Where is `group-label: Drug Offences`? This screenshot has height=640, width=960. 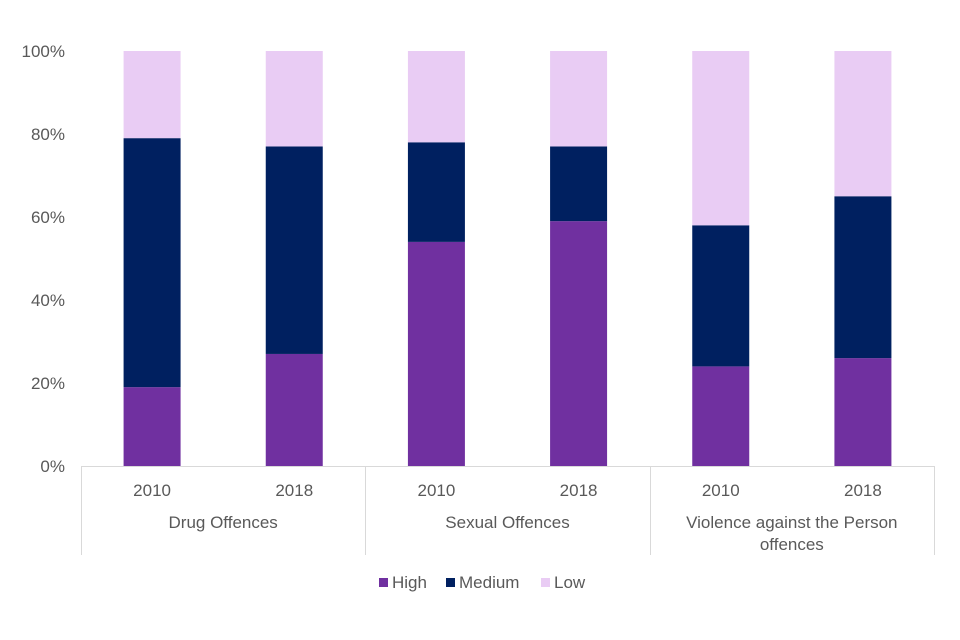 group-label: Drug Offences is located at coordinates (223, 522).